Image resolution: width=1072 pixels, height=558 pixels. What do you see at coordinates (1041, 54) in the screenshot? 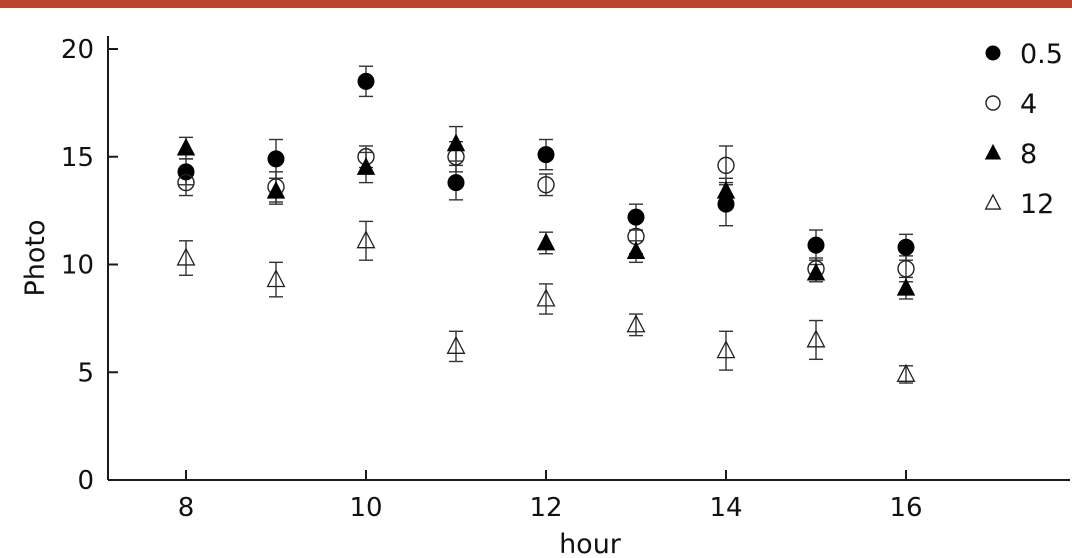
I see `legend-label: 0.5` at bounding box center [1041, 54].